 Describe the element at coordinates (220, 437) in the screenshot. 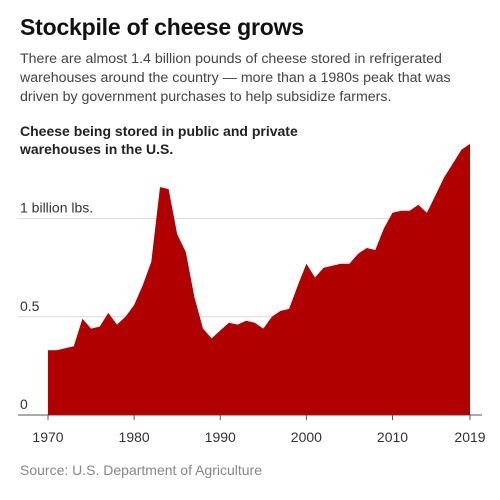

I see `x-tick-label: 1990` at that location.